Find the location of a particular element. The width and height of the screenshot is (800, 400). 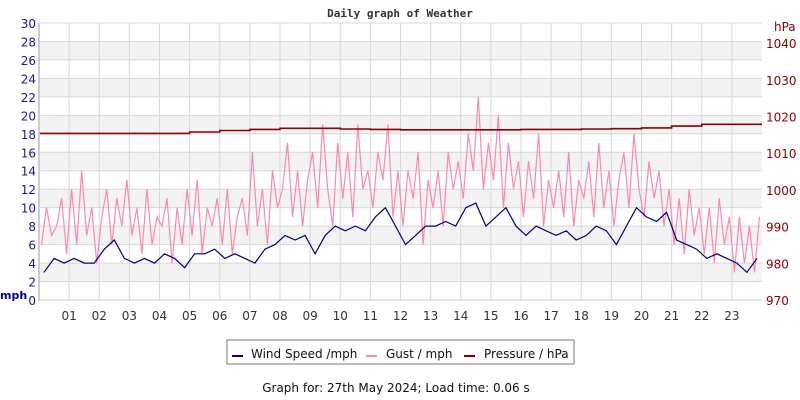

right-tick-label: 1000 is located at coordinates (781, 191).